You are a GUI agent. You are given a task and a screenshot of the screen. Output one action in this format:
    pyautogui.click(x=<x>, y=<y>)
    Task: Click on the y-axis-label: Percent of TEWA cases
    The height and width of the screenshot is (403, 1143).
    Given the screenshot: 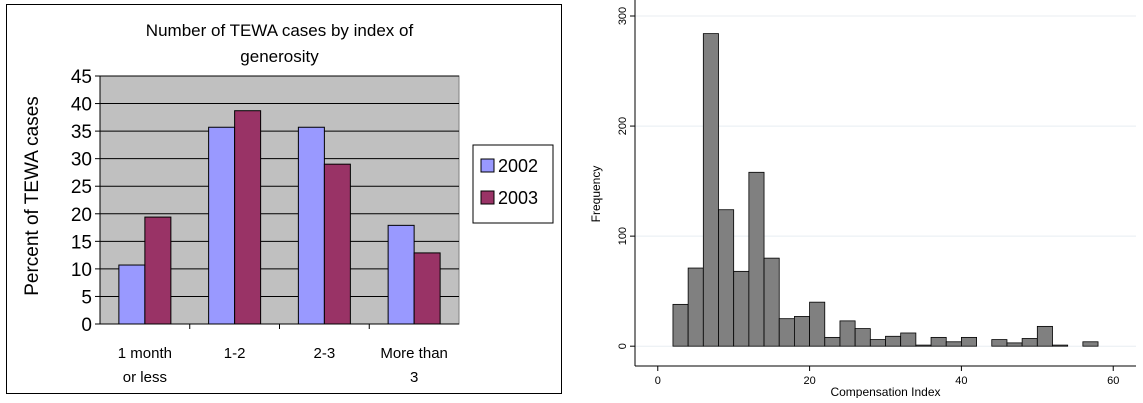 What is the action you would take?
    pyautogui.click(x=32, y=196)
    